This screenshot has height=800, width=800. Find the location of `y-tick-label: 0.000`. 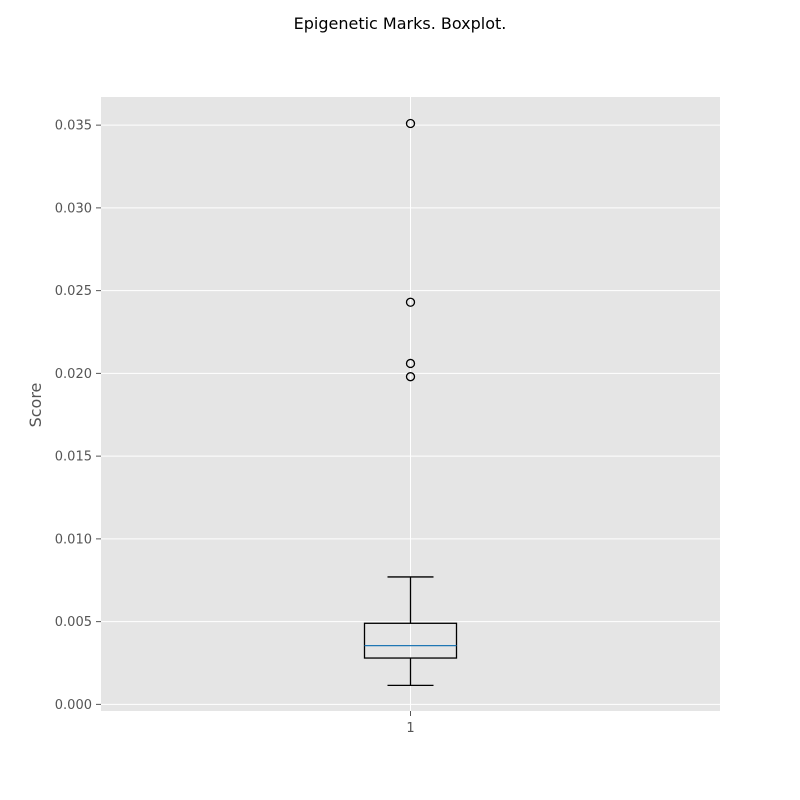

y-tick-label: 0.000 is located at coordinates (73, 705).